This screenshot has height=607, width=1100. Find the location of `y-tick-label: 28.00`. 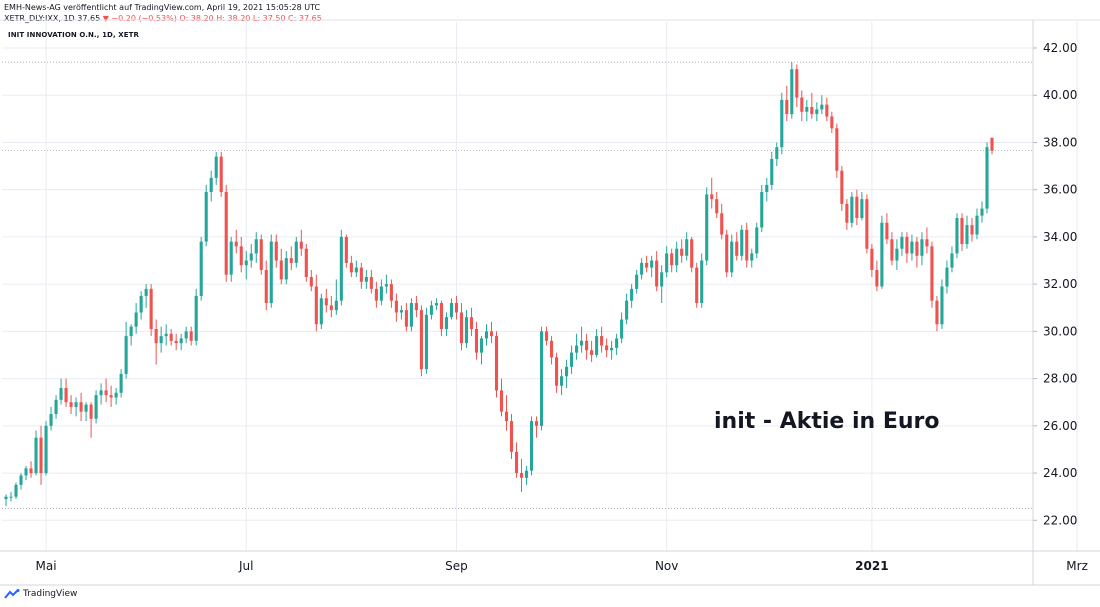

y-tick-label: 28.00 is located at coordinates (1060, 379).